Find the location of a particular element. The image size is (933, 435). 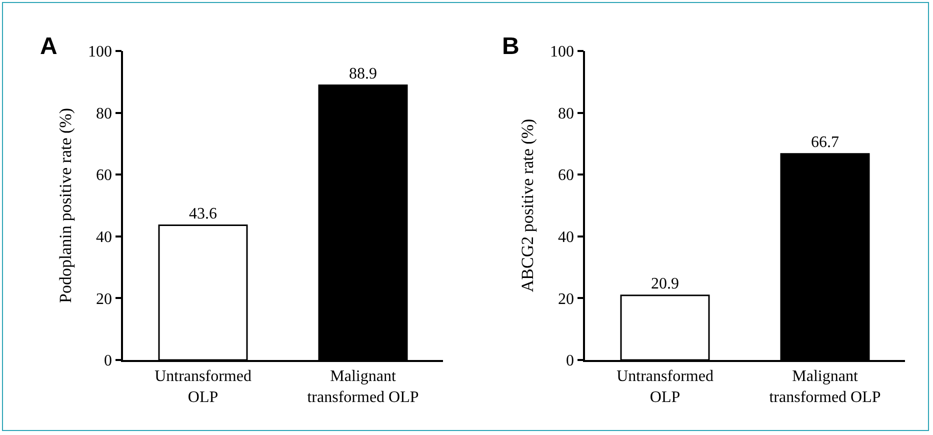

data-label: 66.7 is located at coordinates (825, 142).